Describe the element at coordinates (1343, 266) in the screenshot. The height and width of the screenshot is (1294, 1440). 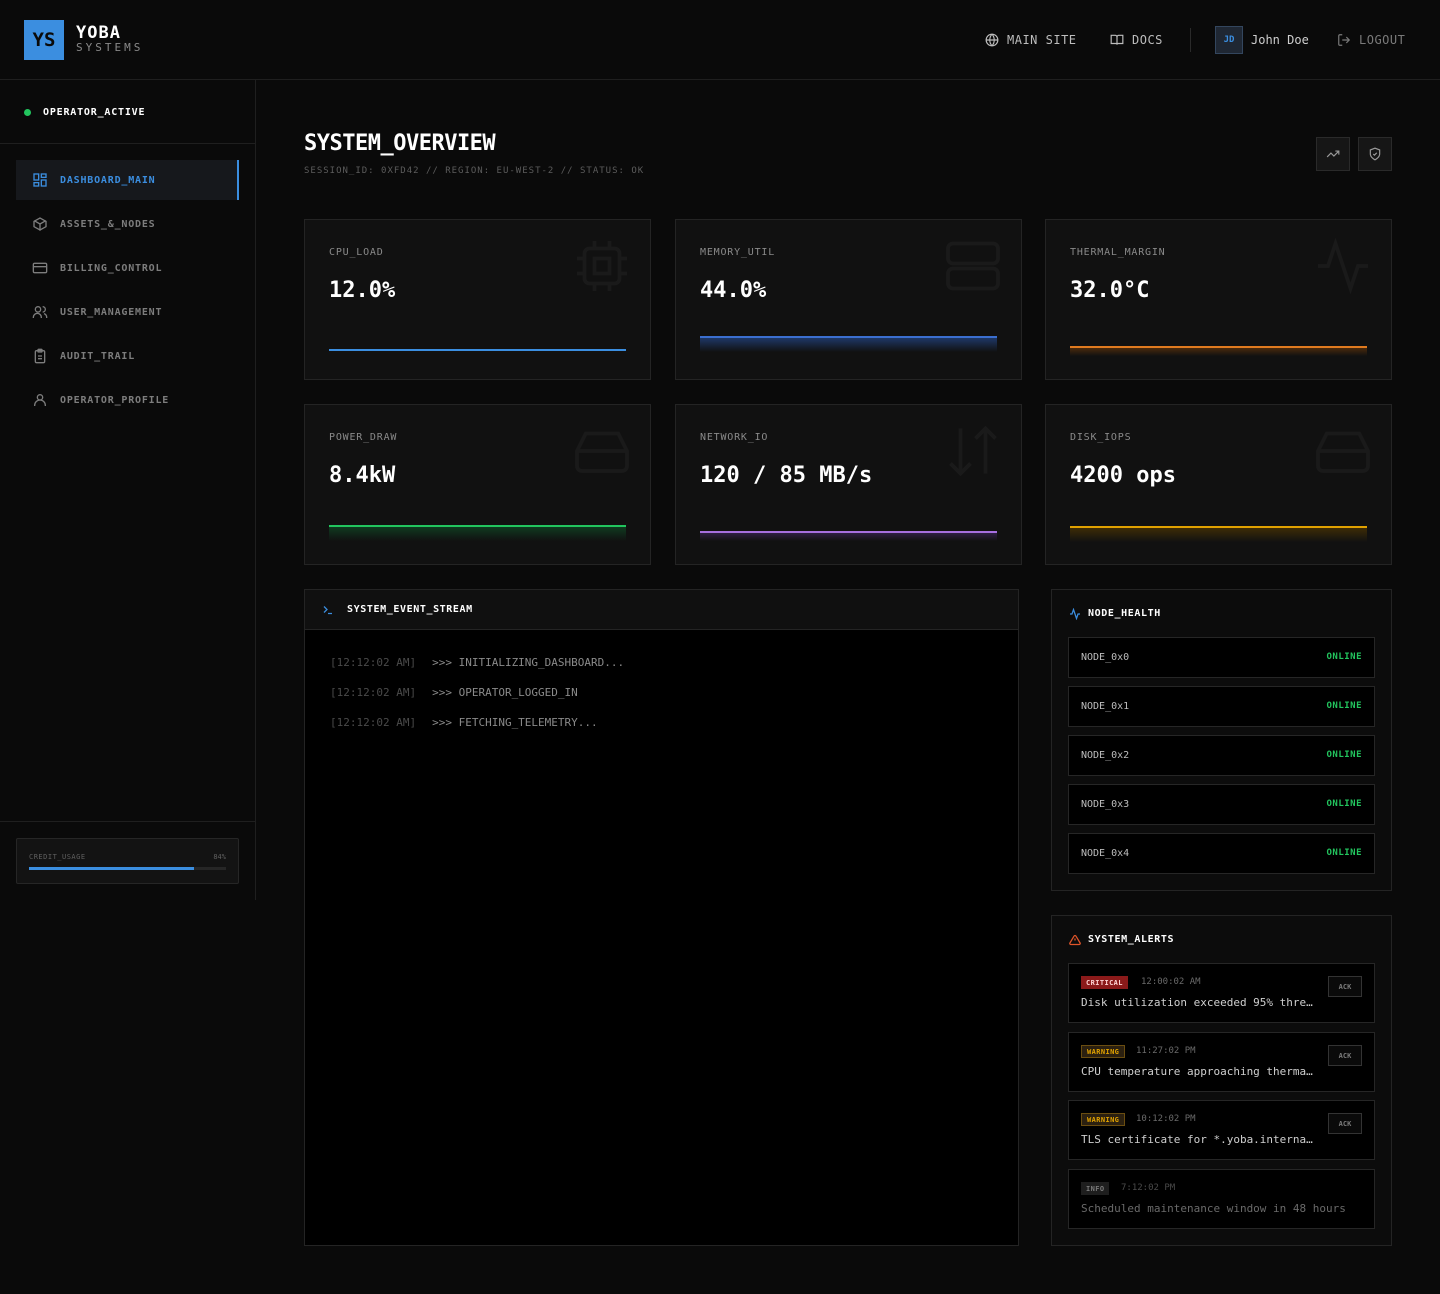
I see `activity-icon` at that location.